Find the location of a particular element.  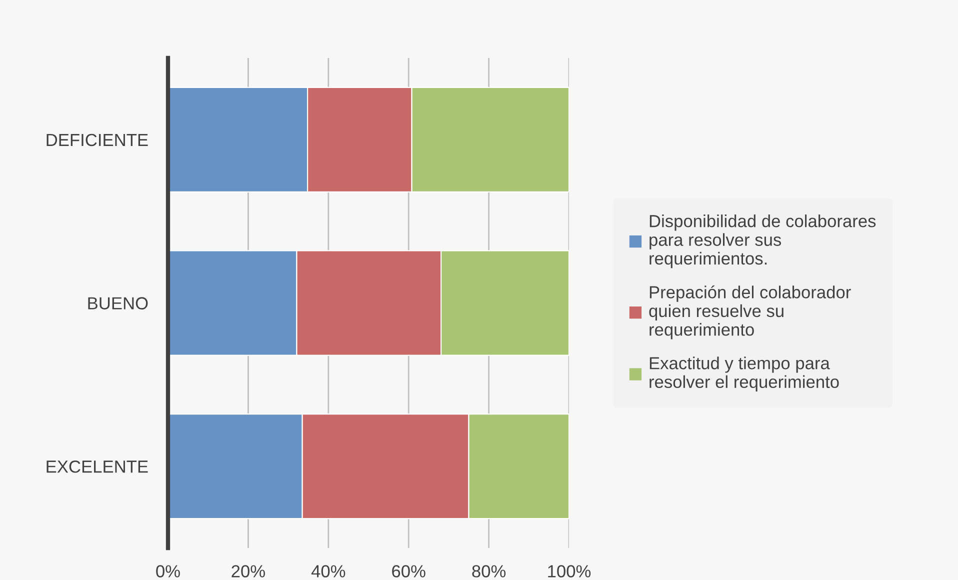

legend-label: Disponibilidad de colaborares para resolver sus requerimientos. is located at coordinates (763, 241).